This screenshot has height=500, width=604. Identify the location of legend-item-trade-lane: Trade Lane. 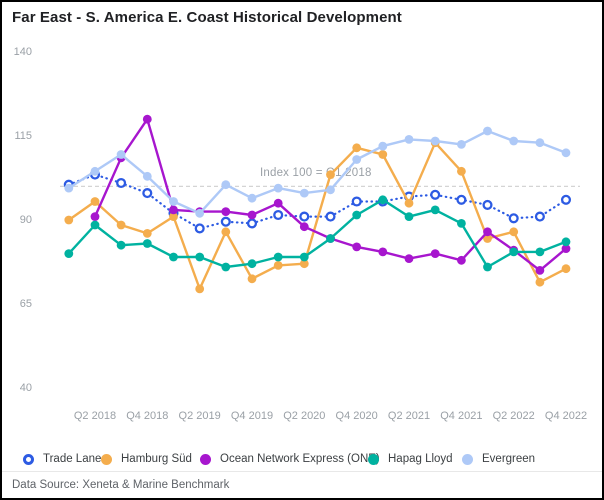
(62, 459).